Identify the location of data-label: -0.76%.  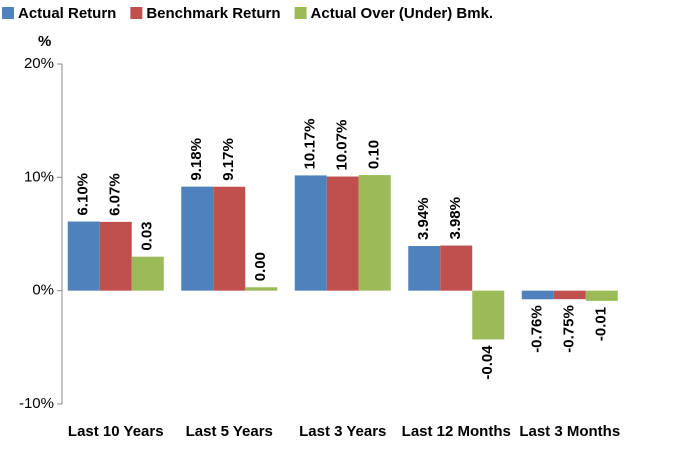
(537, 329).